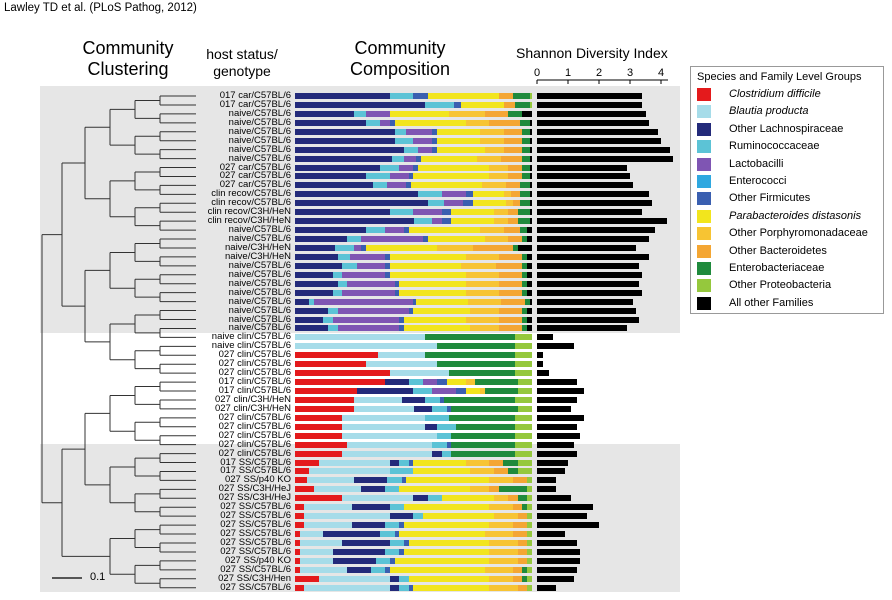 This screenshot has height=600, width=892. I want to click on row-label: naive/C3H/HeN, so click(258, 247).